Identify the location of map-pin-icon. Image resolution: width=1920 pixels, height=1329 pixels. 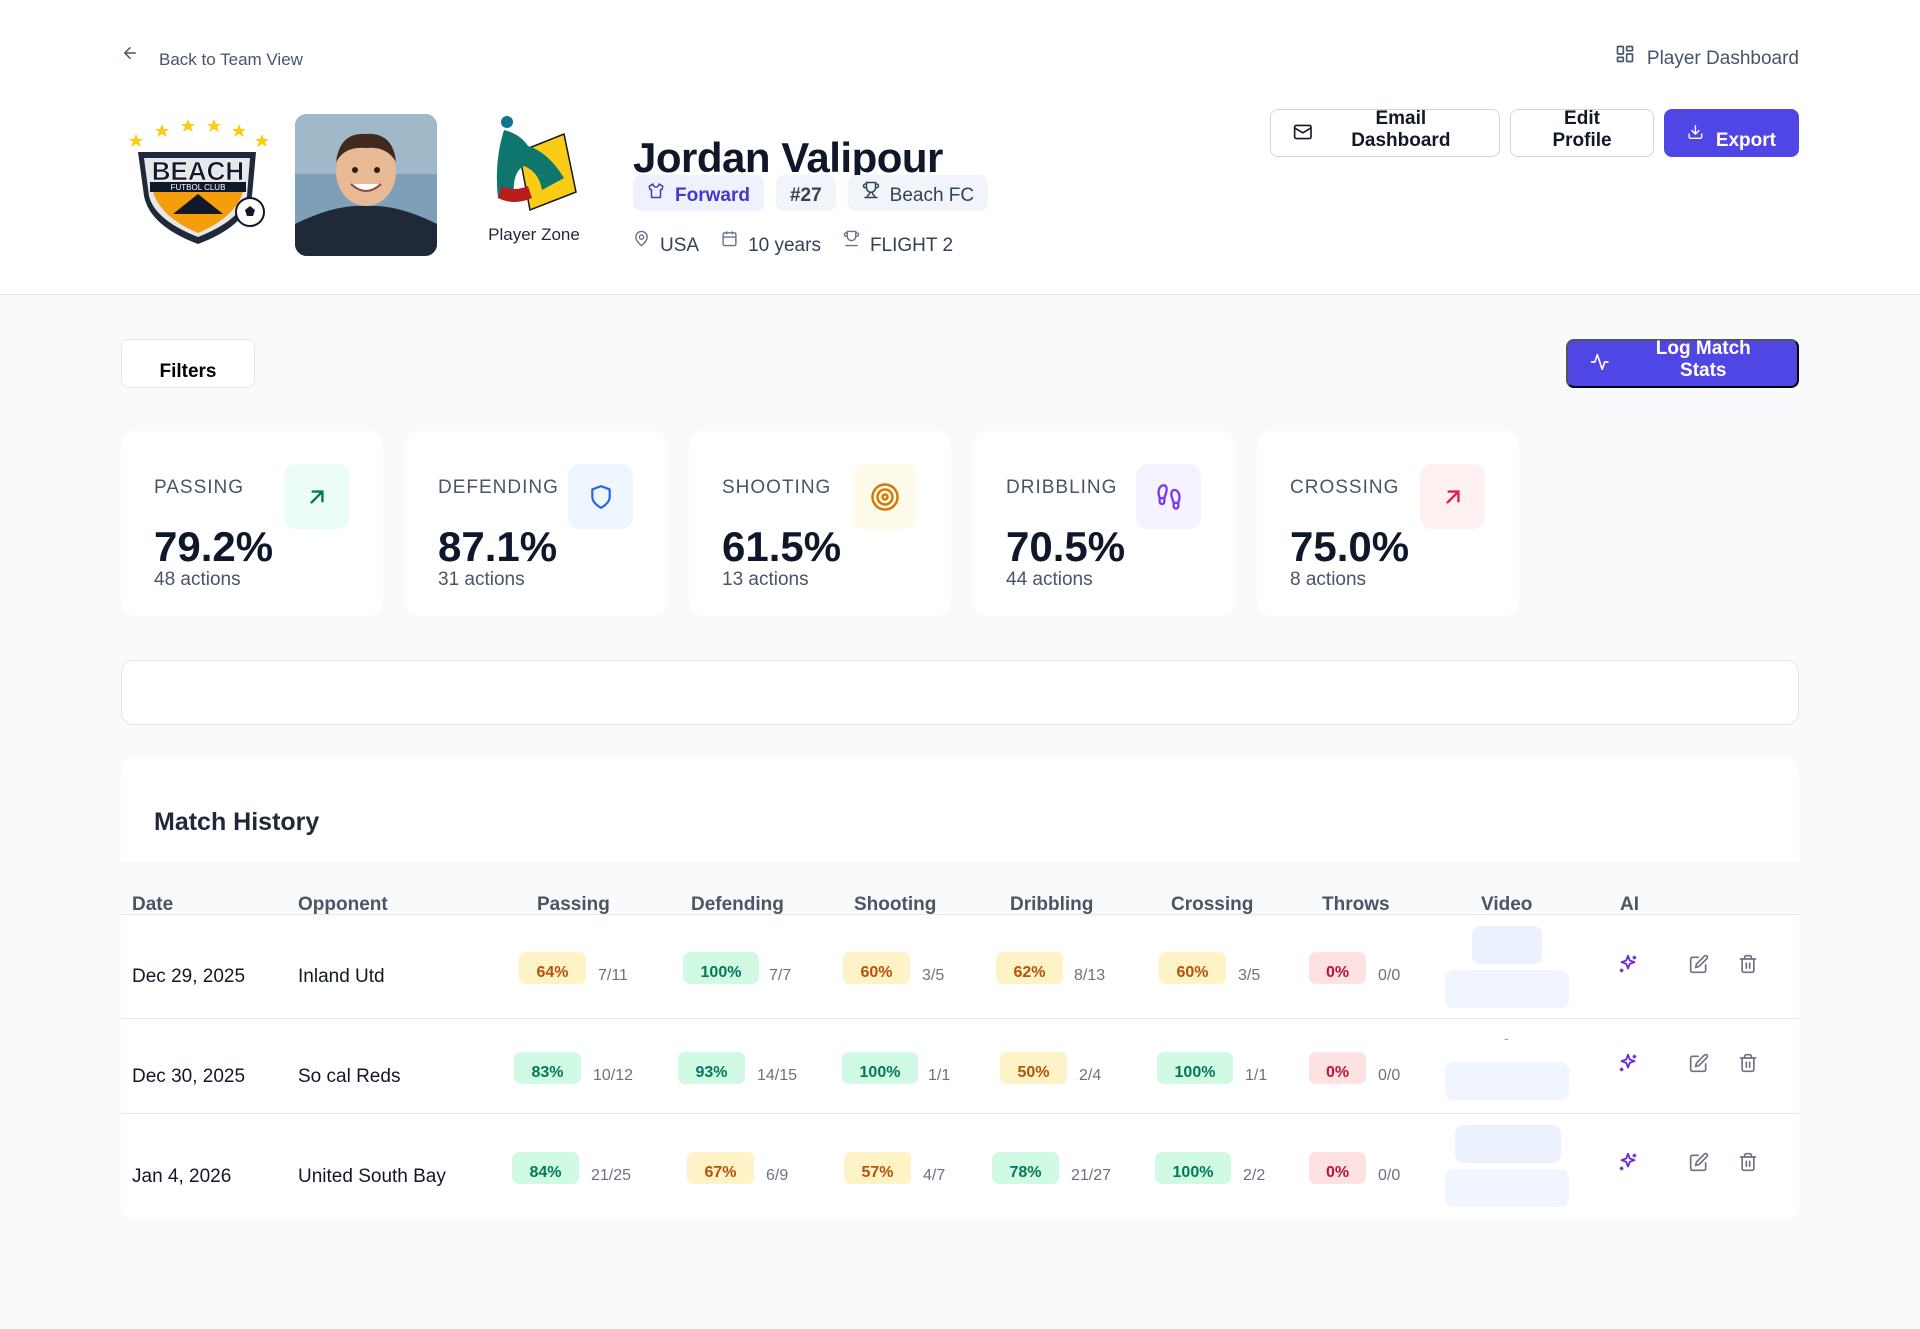
(641, 238).